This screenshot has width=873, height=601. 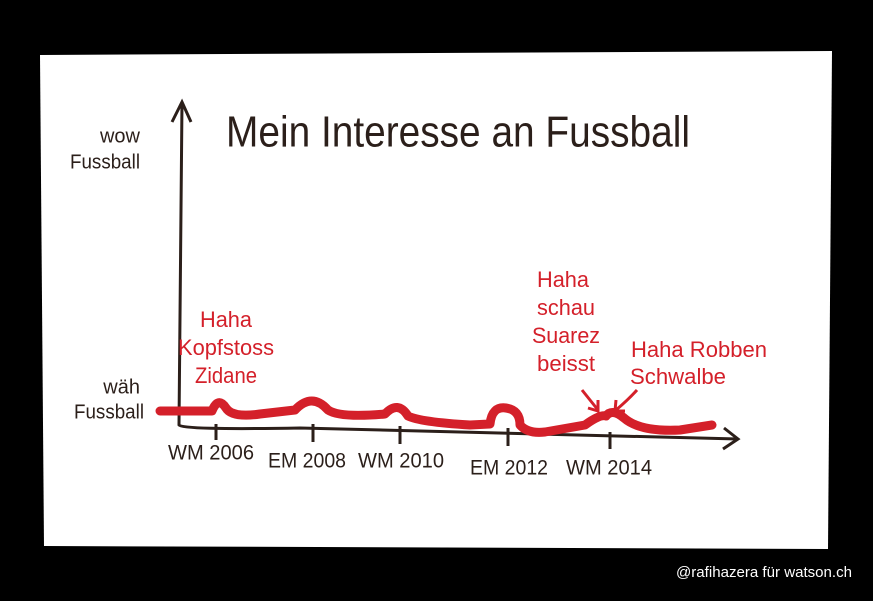 I want to click on annotation: Zidane, so click(x=226, y=375).